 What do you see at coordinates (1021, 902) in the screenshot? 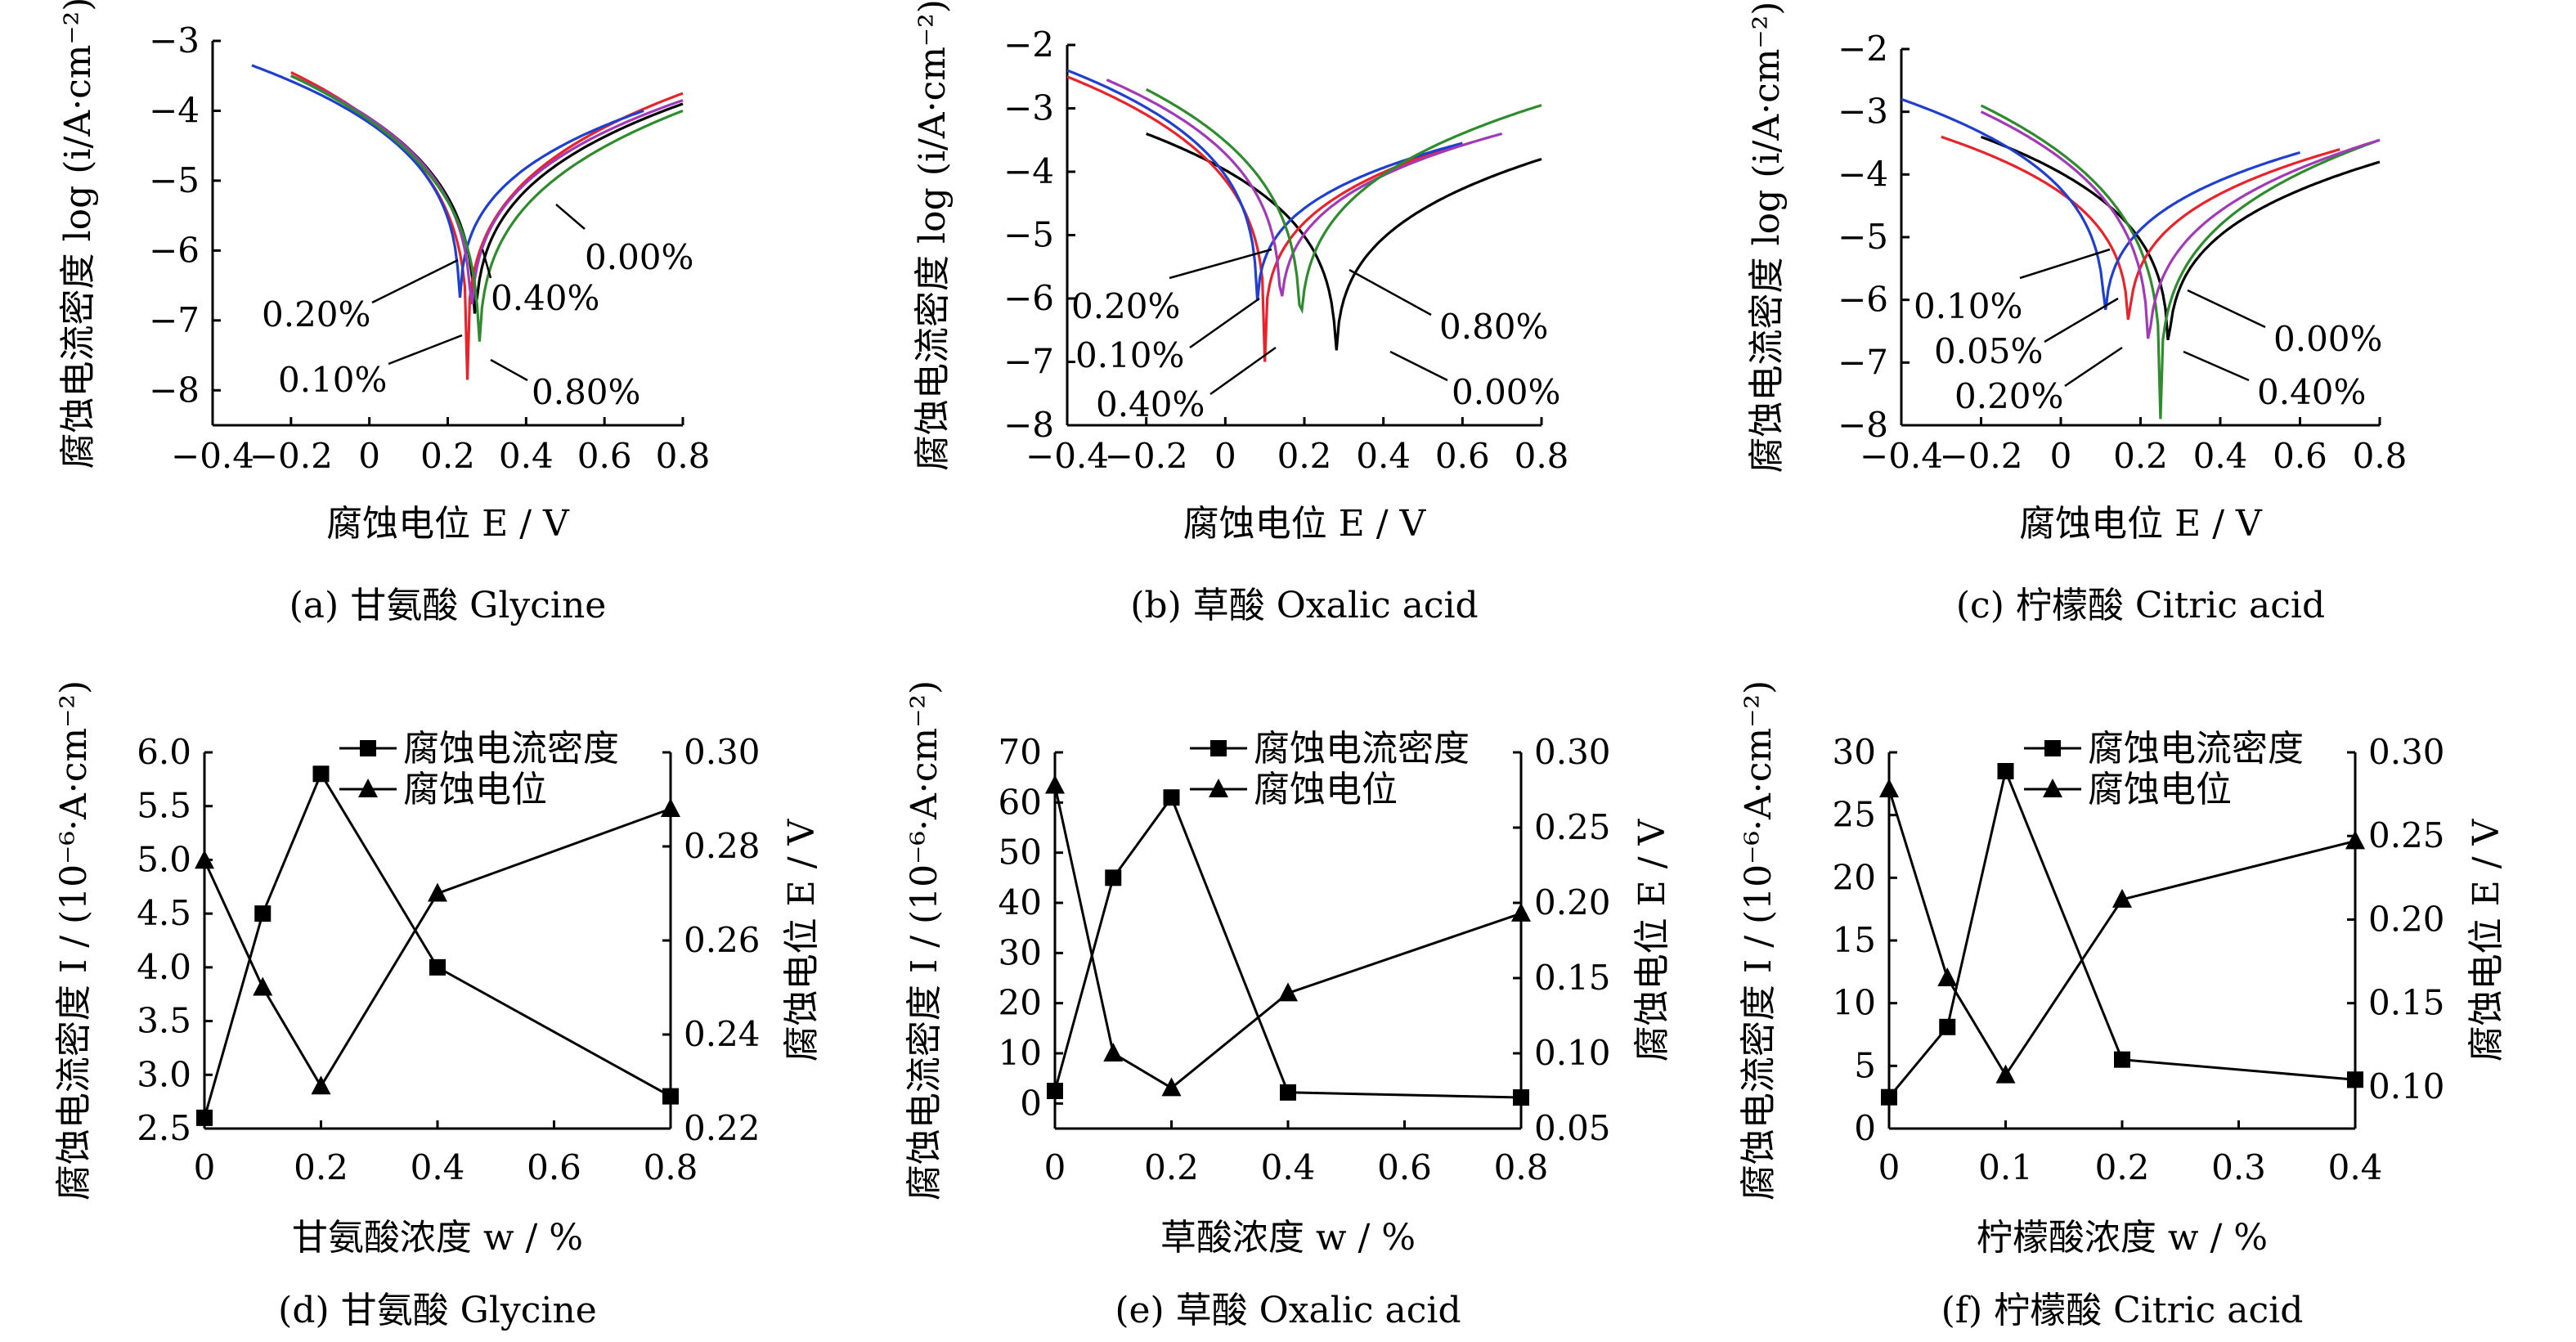
I see `left-y-tick-label: 40` at bounding box center [1021, 902].